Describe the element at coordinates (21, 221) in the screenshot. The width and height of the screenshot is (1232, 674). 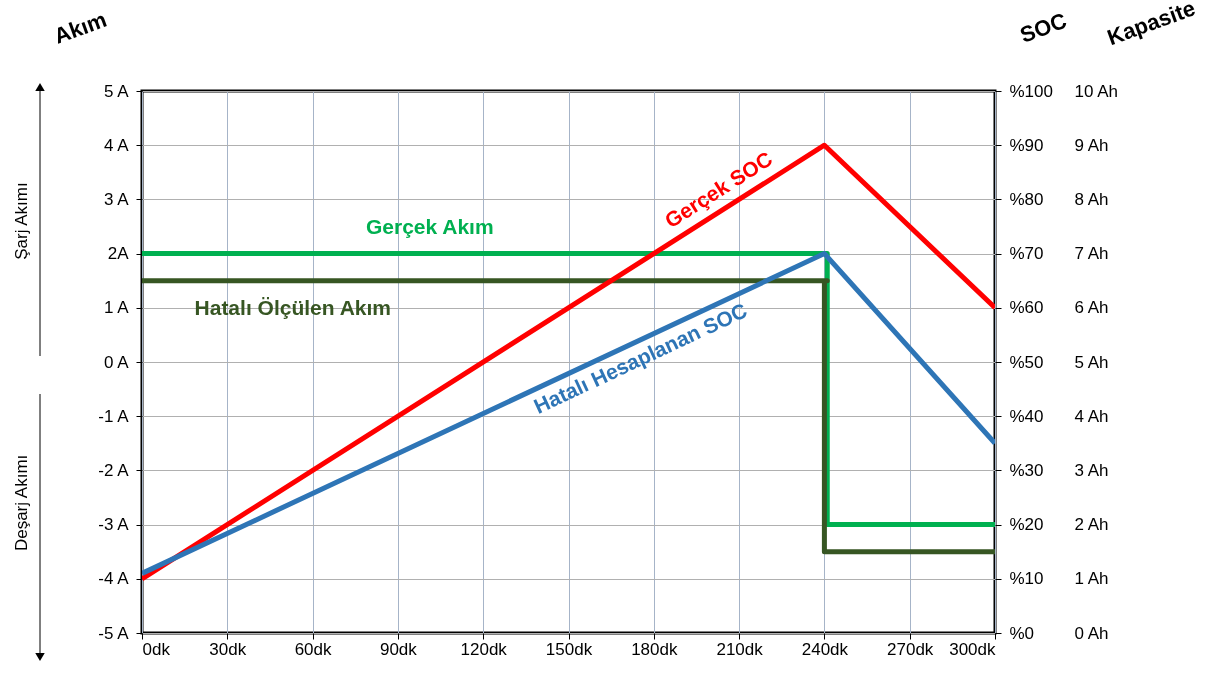
I see `text: Şarj Akımı` at that location.